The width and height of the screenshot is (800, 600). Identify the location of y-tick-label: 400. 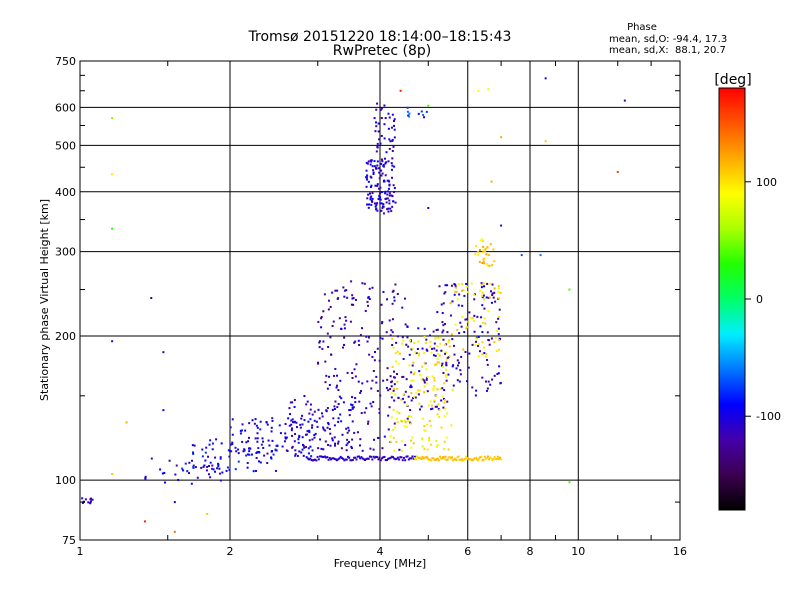
(65, 192).